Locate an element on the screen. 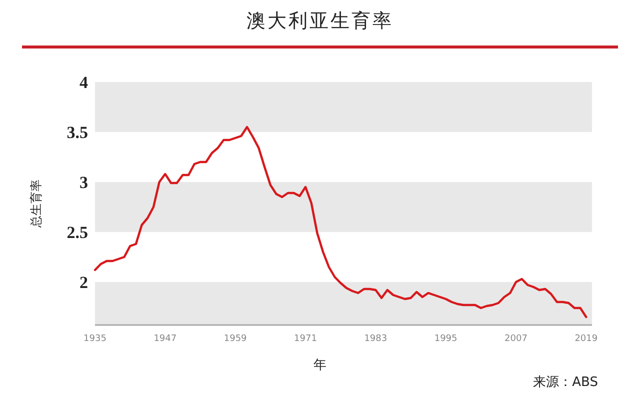  y-tick-label: 4 is located at coordinates (84, 82).